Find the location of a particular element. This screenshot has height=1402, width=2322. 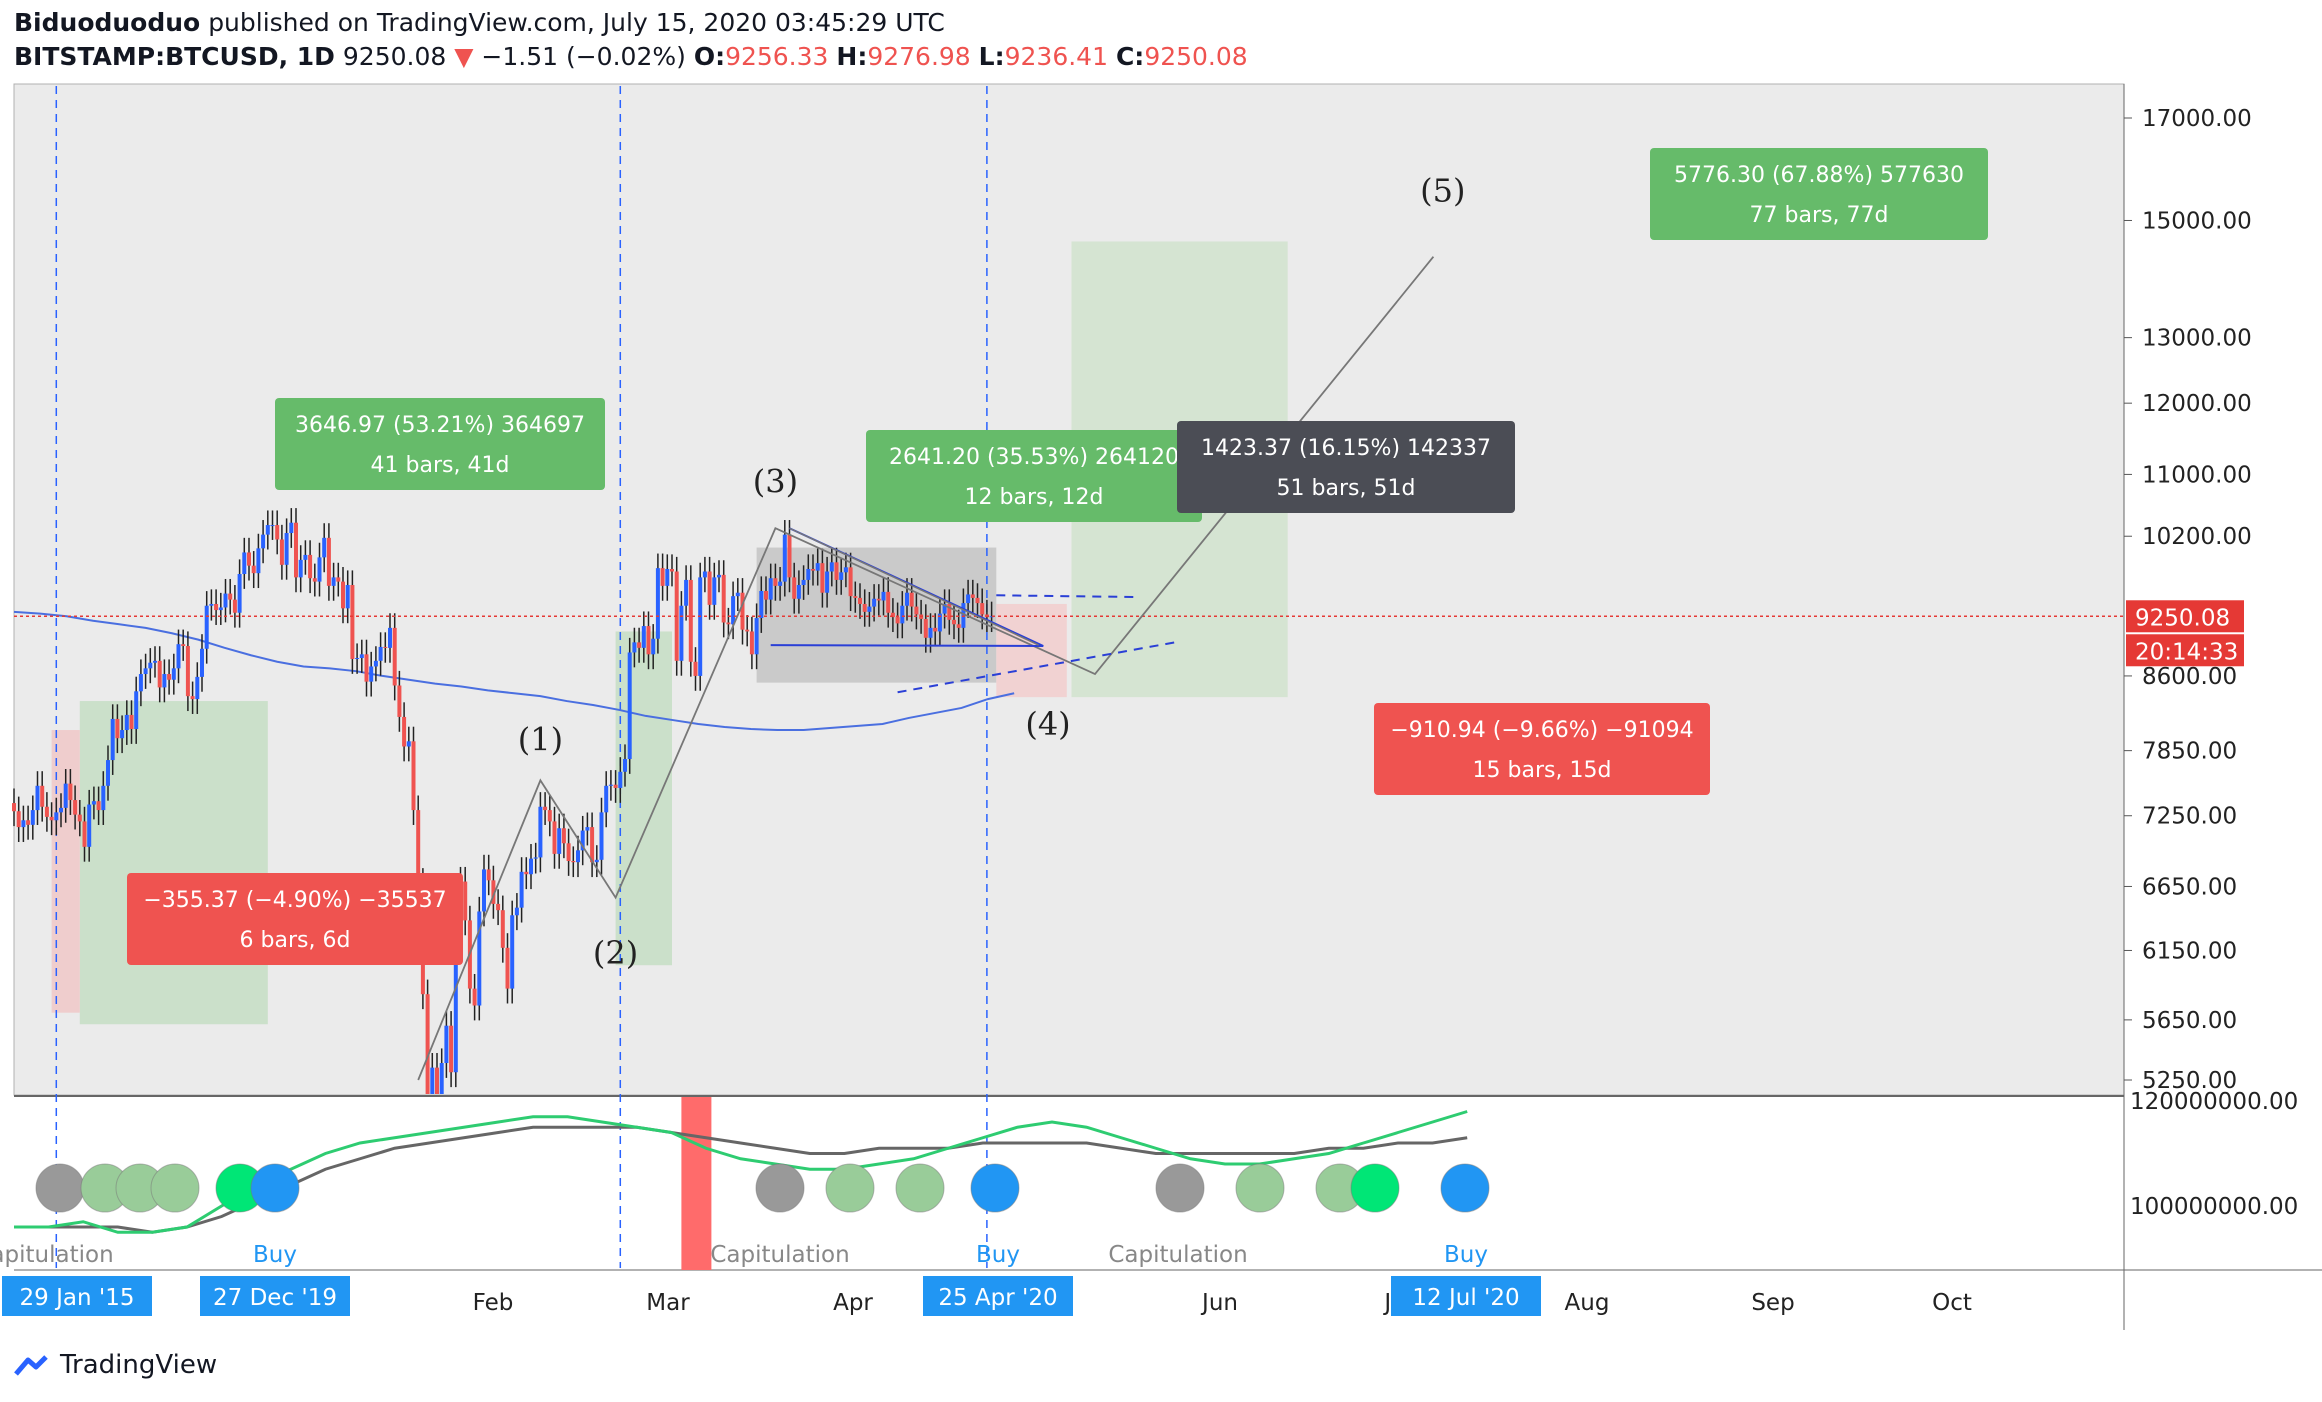

indicator-tick-label: 120000000.00 is located at coordinates (2214, 1102).